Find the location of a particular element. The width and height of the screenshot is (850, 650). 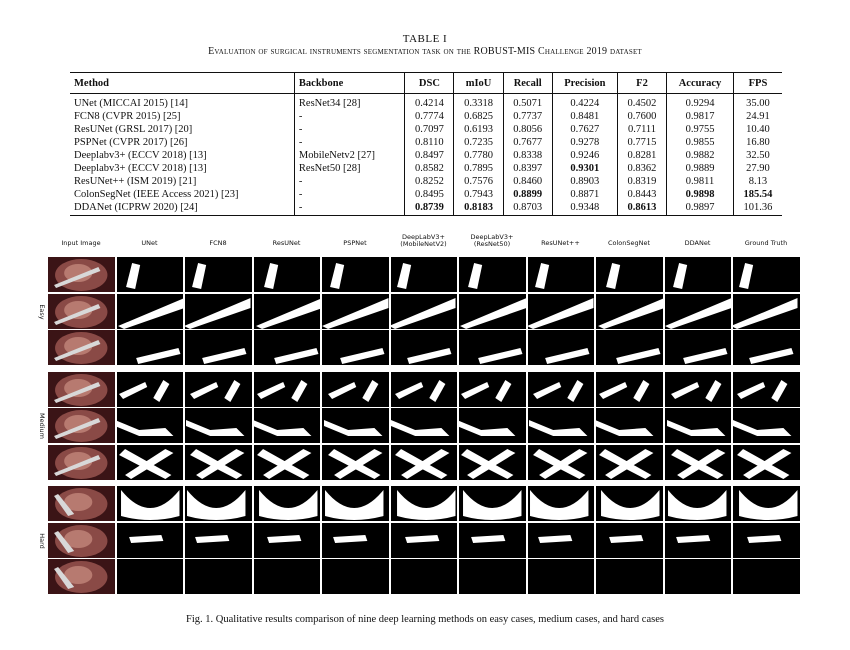

col-header-fps: FPS is located at coordinates (757, 83).